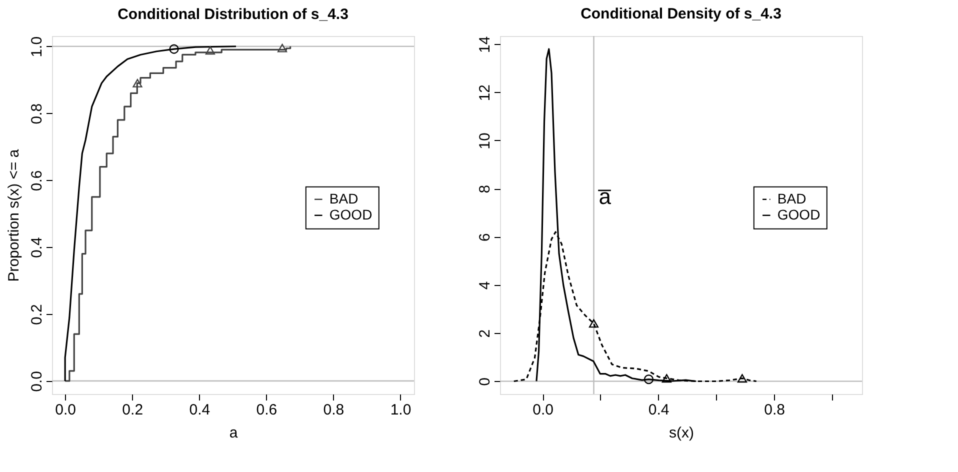 This screenshot has width=958, height=472. What do you see at coordinates (485, 382) in the screenshot?
I see `y-tick-label: 0` at bounding box center [485, 382].